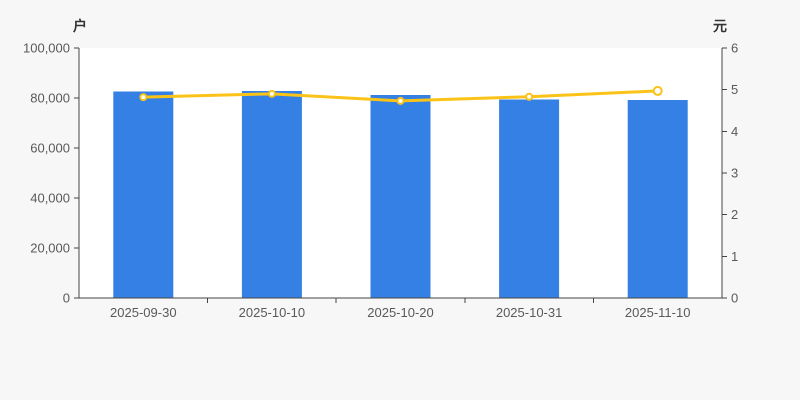 This screenshot has width=800, height=400. What do you see at coordinates (734, 256) in the screenshot?
I see `y-axis-label-right: 1` at bounding box center [734, 256].